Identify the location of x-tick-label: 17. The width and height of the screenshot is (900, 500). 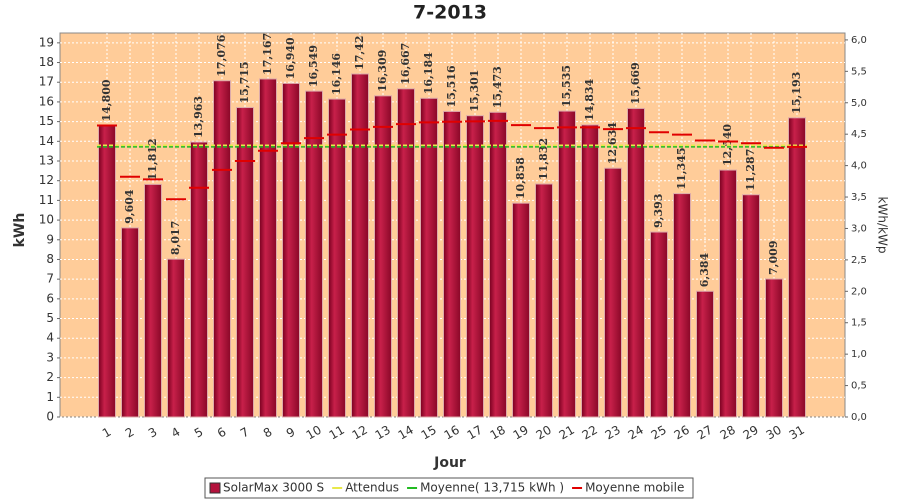
(475, 433).